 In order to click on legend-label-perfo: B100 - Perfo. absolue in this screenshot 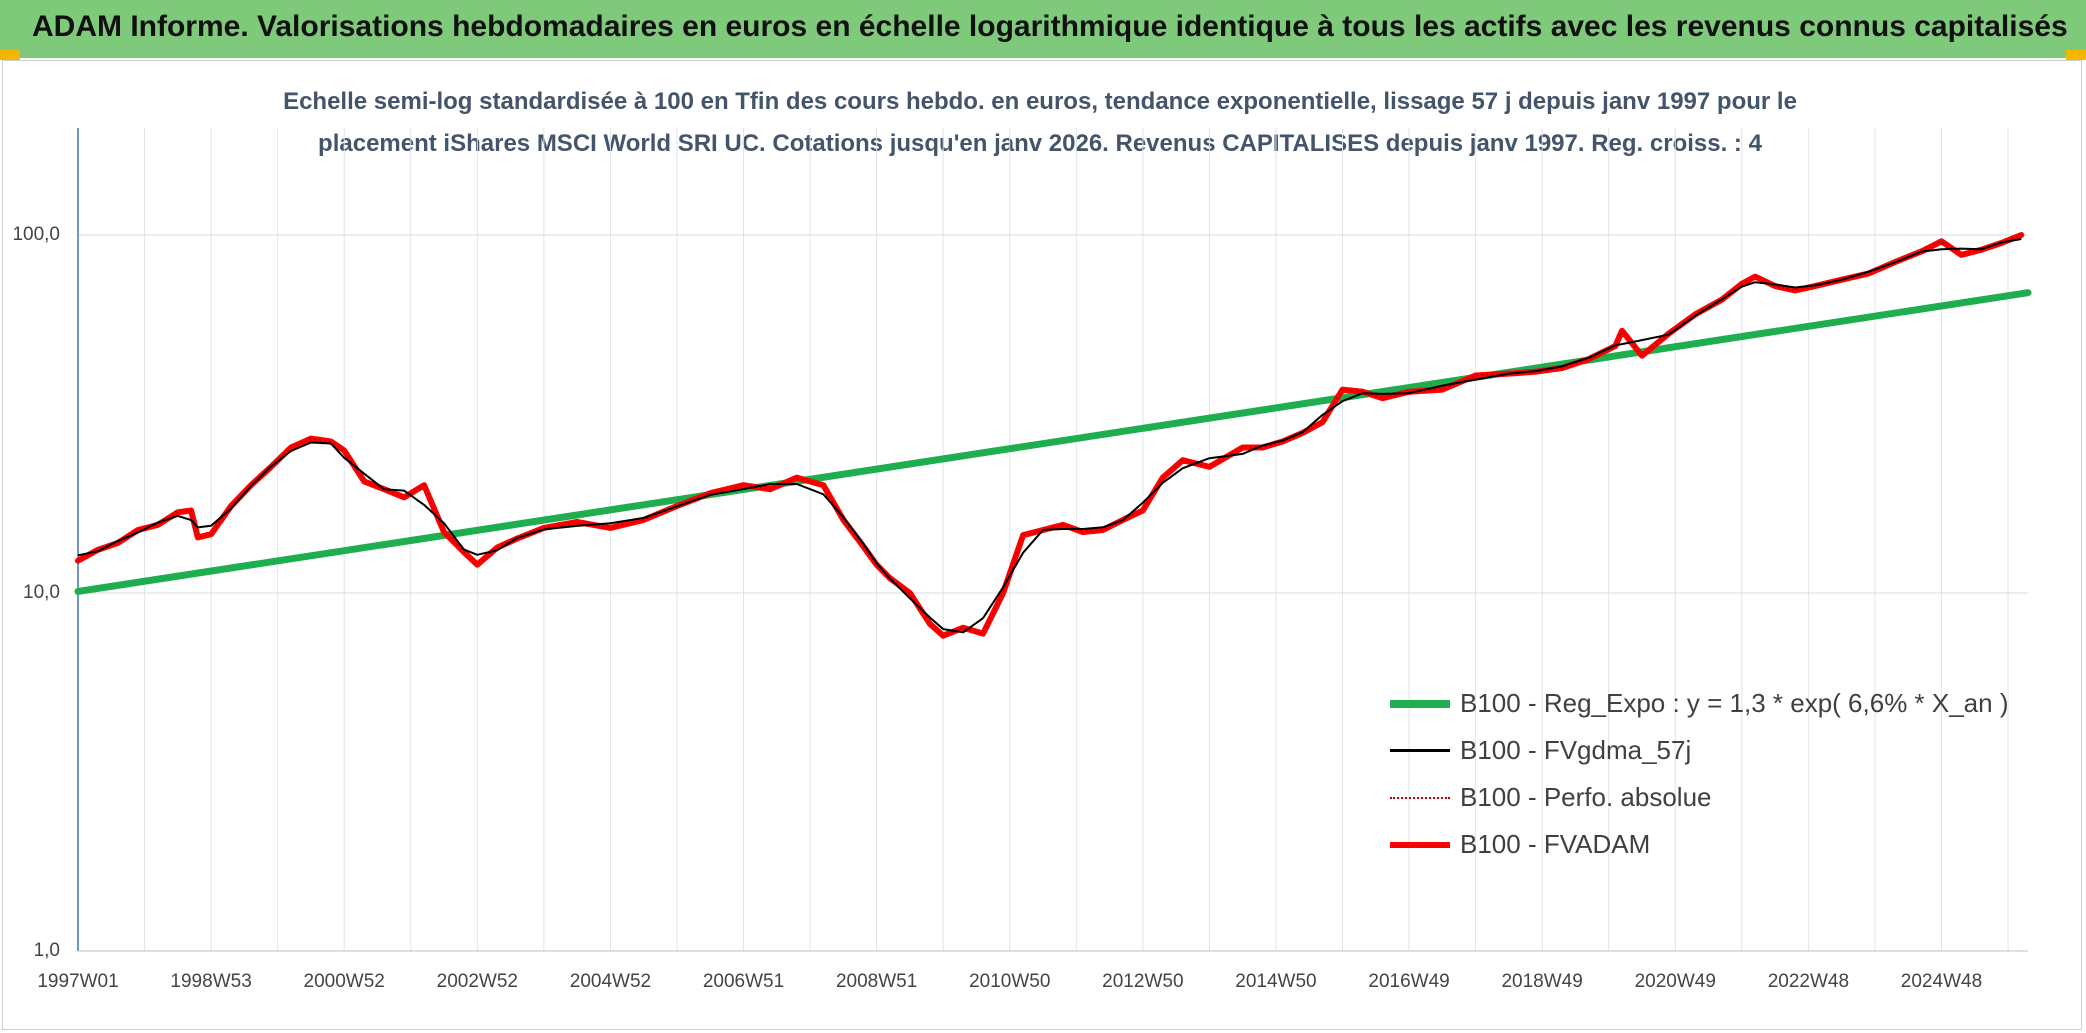, I will do `click(1586, 797)`.